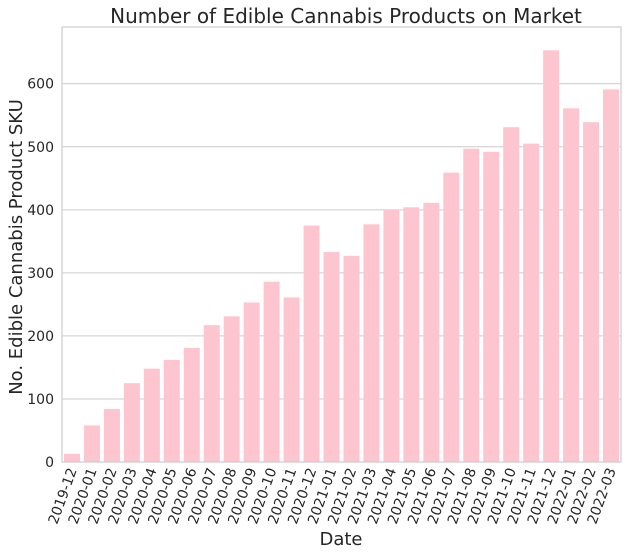 The height and width of the screenshot is (554, 632). I want to click on y-tick-label: 600, so click(40, 85).